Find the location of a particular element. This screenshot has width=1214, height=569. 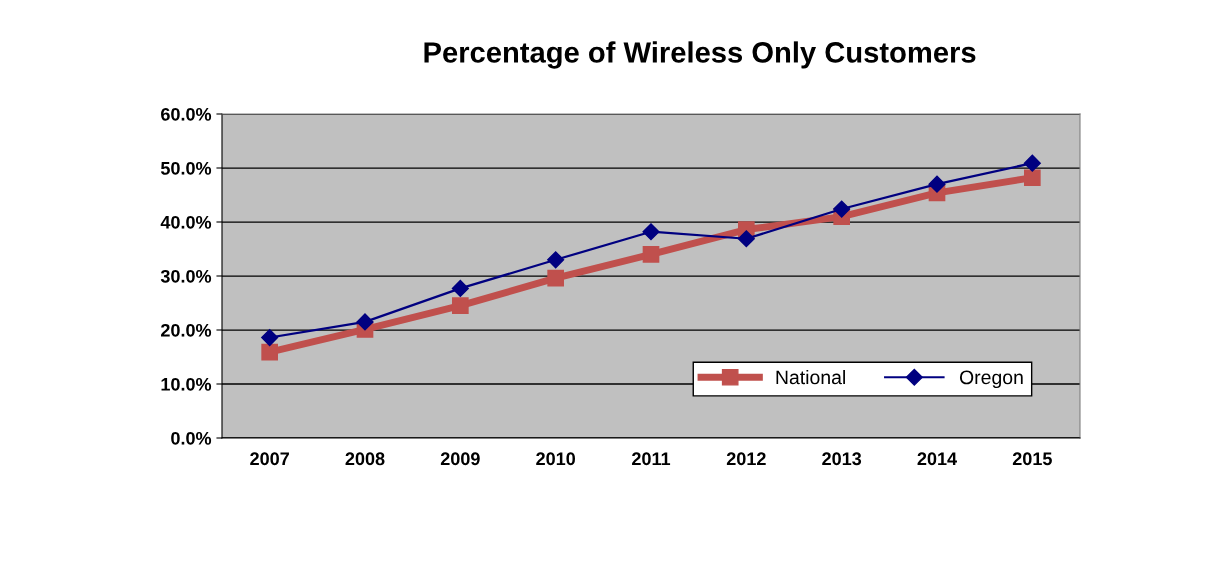

x-tick-label: 2013 is located at coordinates (842, 459).